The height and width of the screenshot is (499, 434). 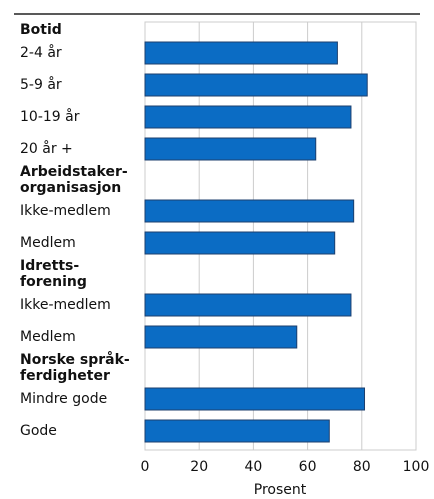 What do you see at coordinates (46, 148) in the screenshot?
I see `category-label: 20 år +` at bounding box center [46, 148].